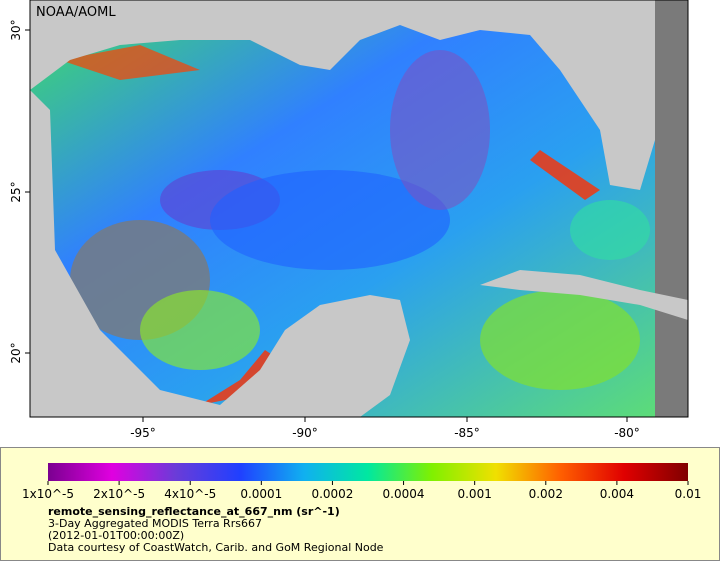 This screenshot has width=720, height=565. What do you see at coordinates (368, 472) in the screenshot?
I see `colorbar` at bounding box center [368, 472].